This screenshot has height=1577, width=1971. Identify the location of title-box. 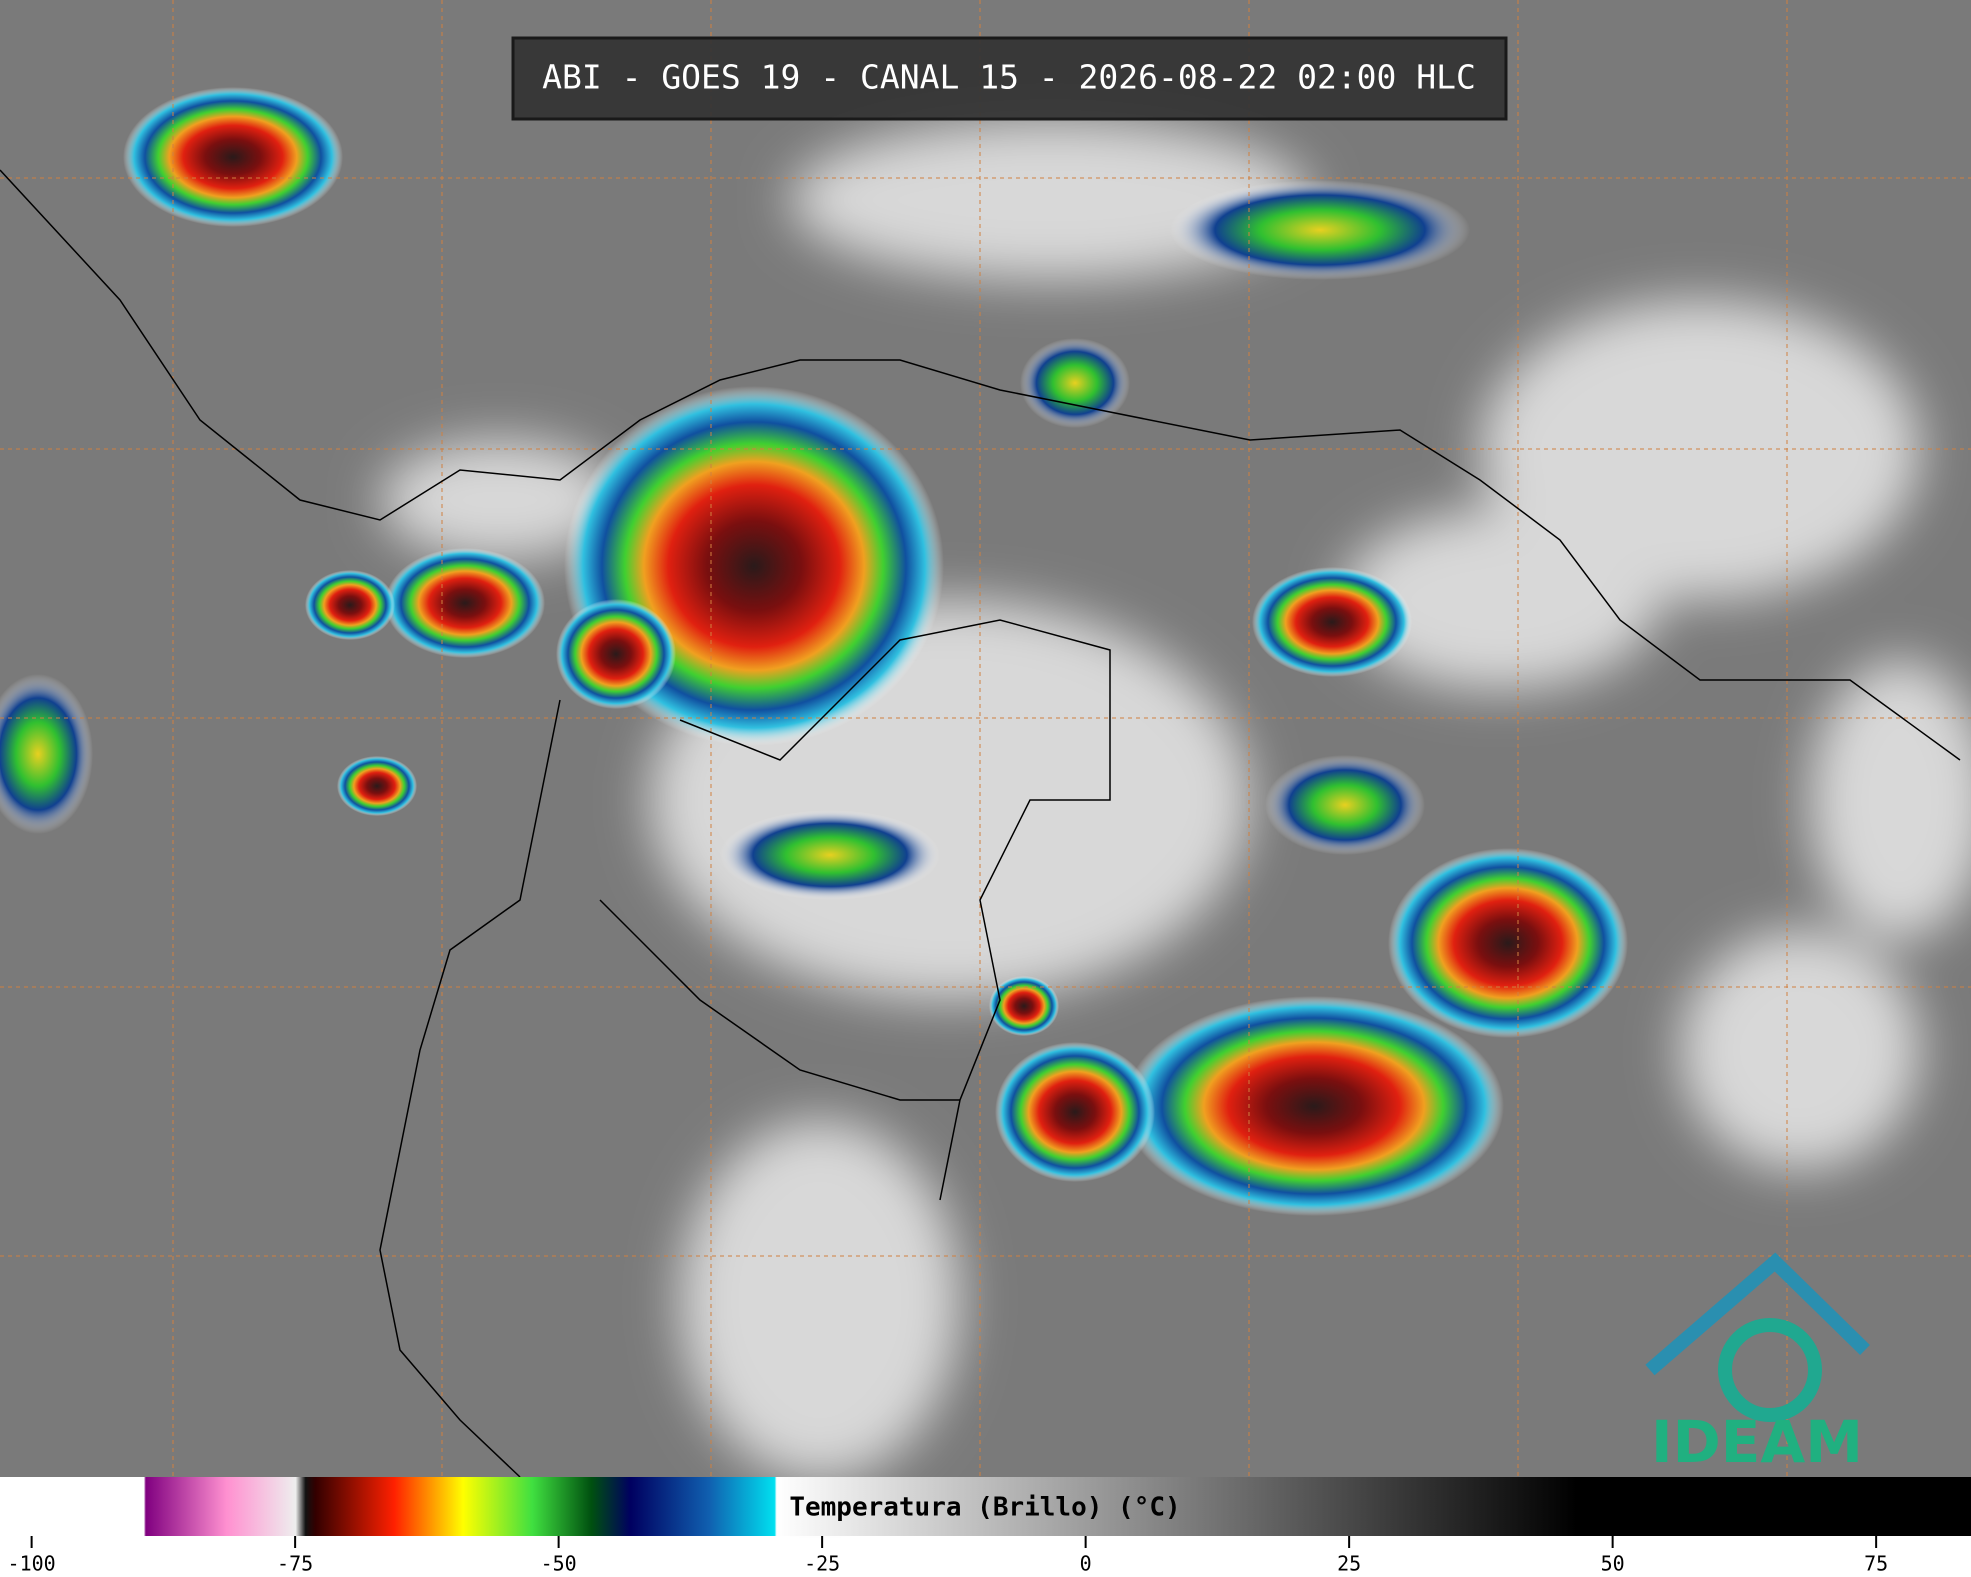
(1009, 78).